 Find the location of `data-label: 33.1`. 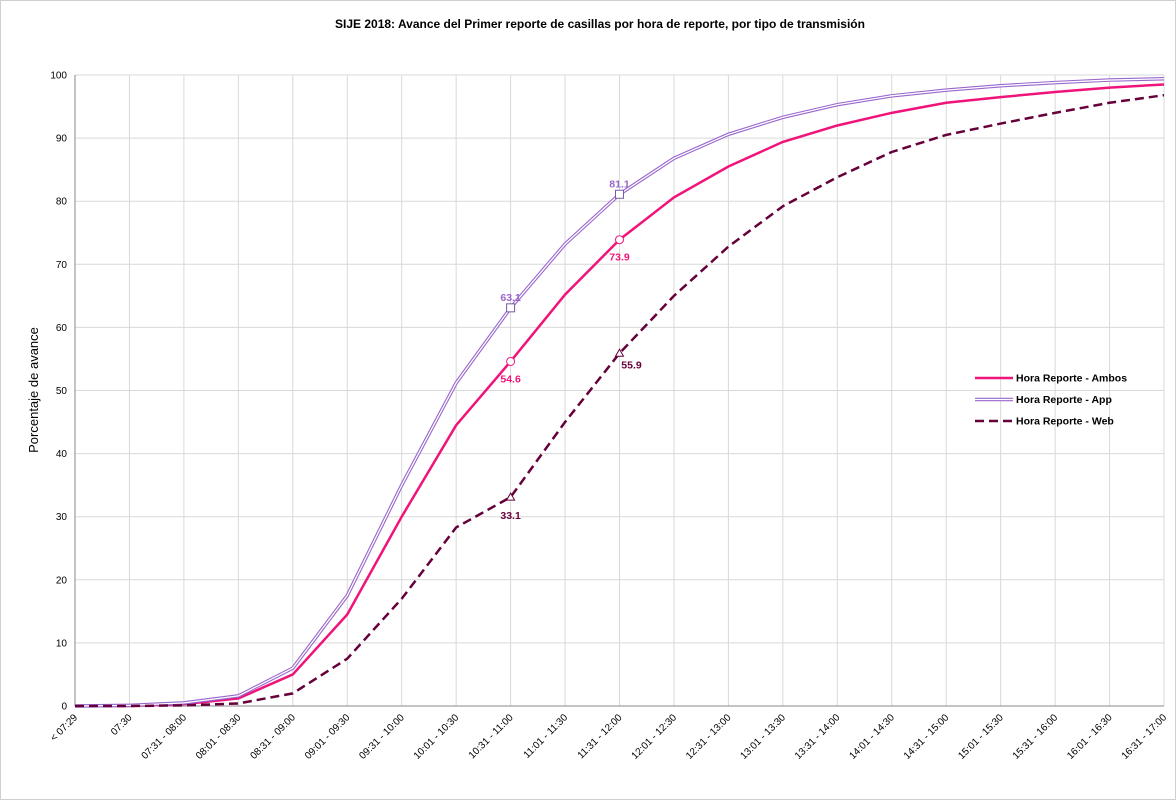

data-label: 33.1 is located at coordinates (510, 516).